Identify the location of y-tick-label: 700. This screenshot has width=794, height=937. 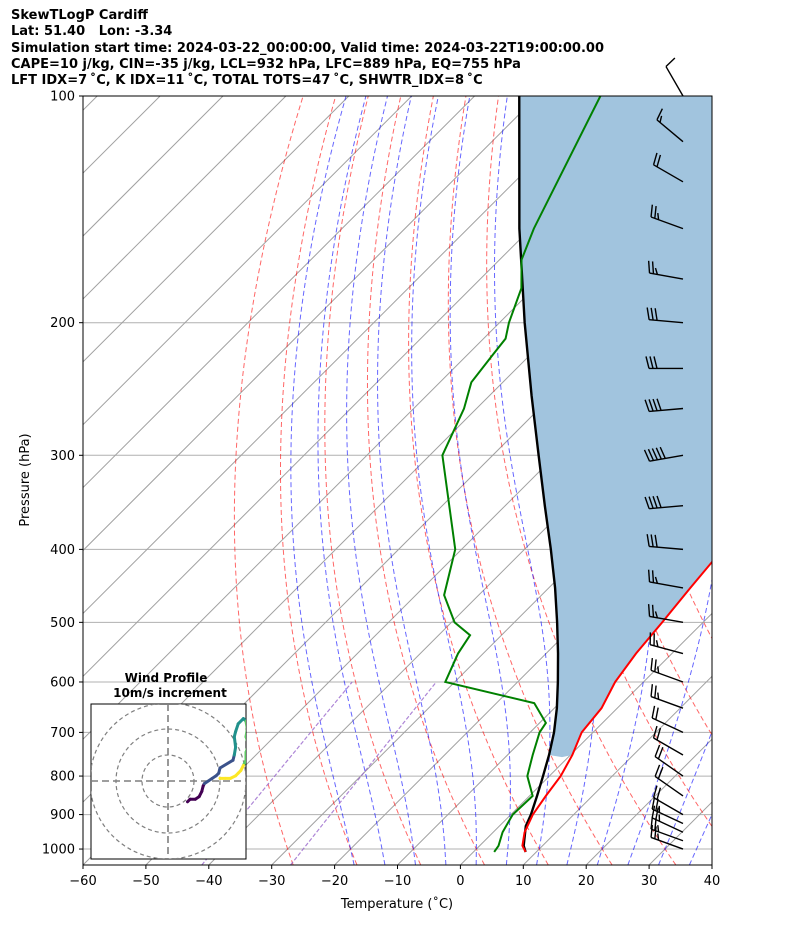
(62, 733).